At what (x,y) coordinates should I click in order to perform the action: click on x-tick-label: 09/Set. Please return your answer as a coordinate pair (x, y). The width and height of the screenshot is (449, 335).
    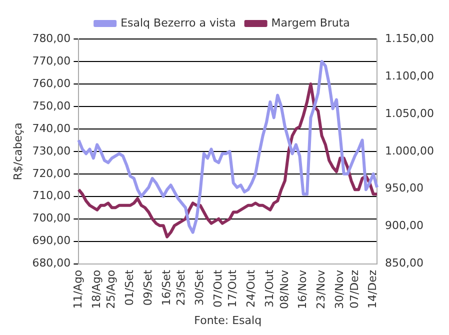
    Looking at the image, I should click on (148, 287).